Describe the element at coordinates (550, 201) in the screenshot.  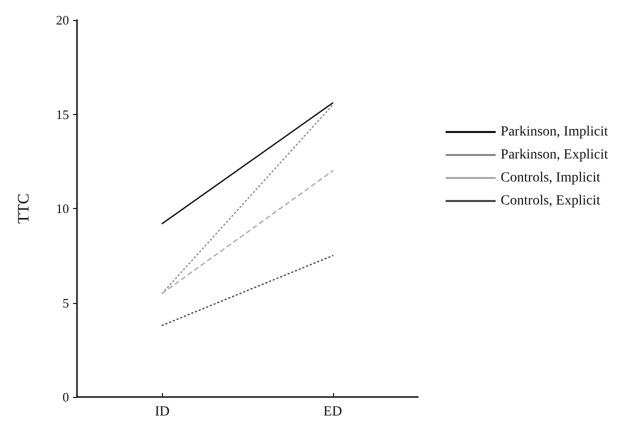
I see `legend-label: Controls, Explicit` at that location.